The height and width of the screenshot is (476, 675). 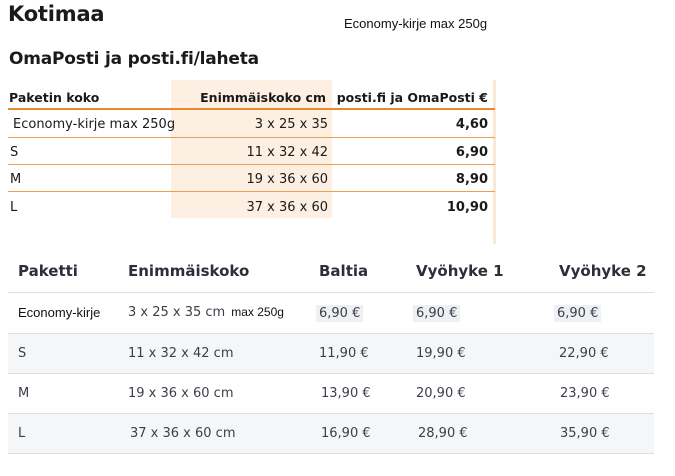 What do you see at coordinates (263, 97) in the screenshot?
I see `table1-header-max-size: Enimmäiskoko cm` at bounding box center [263, 97].